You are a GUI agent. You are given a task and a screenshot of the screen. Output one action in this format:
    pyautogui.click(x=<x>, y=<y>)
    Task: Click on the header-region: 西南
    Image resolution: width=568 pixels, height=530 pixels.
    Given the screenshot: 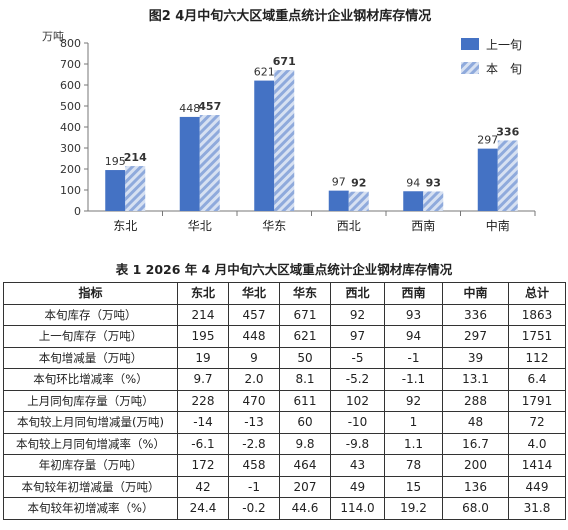 What is the action you would take?
    pyautogui.click(x=413, y=293)
    